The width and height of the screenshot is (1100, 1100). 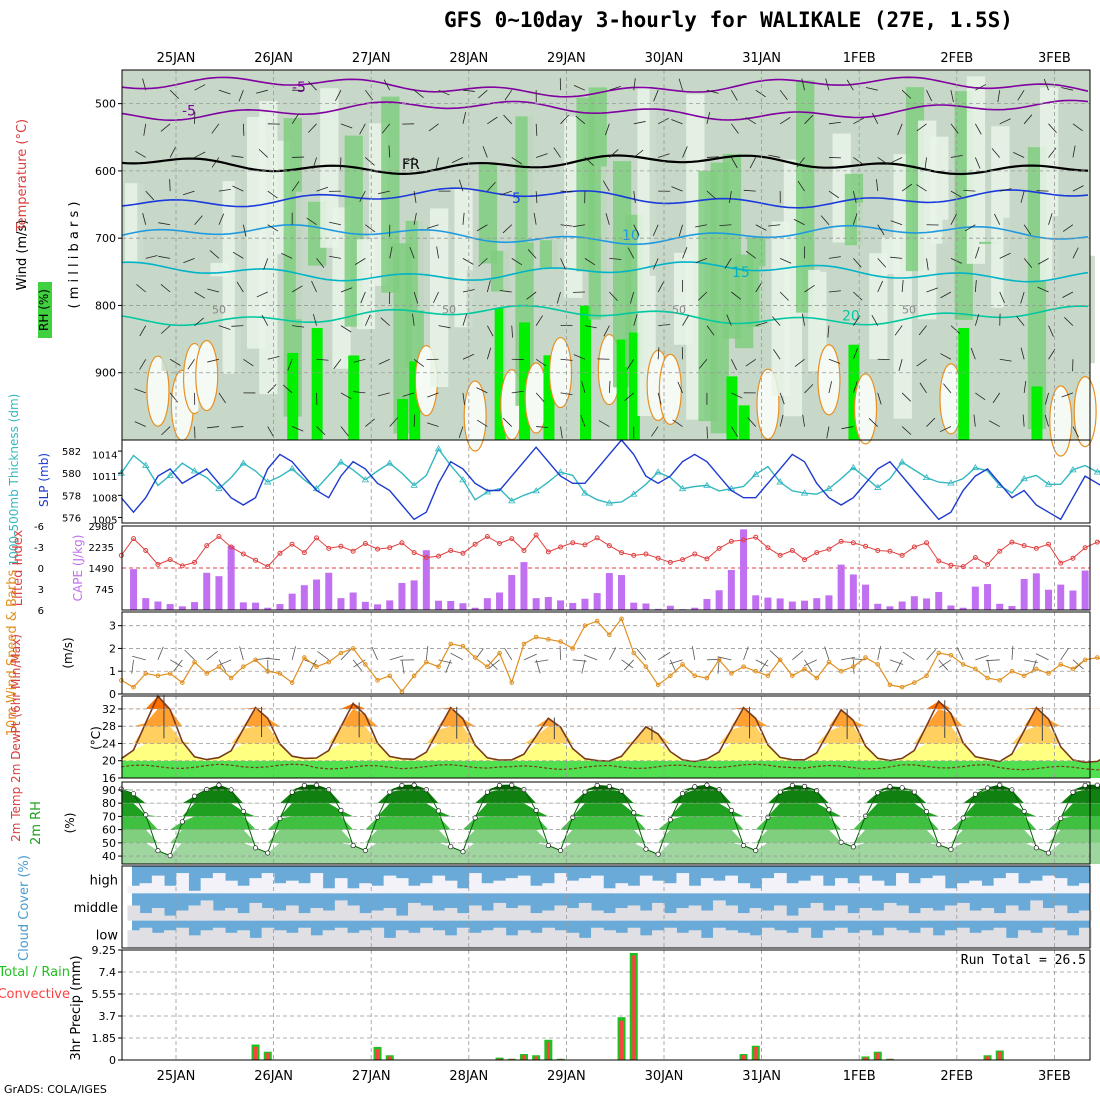 I want to click on rh-patch, so click(x=878, y=306).